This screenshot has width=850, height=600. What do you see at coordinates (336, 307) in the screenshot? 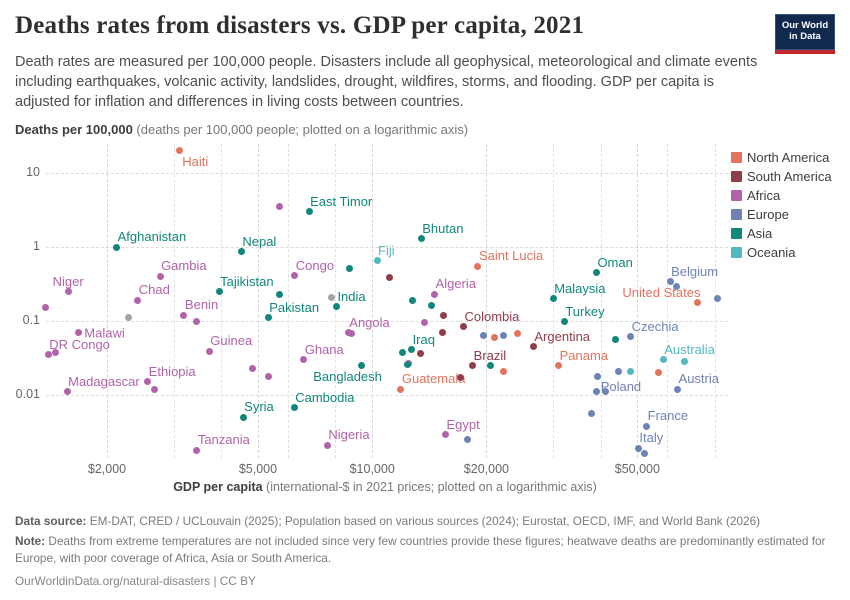
I see `data-point-india` at bounding box center [336, 307].